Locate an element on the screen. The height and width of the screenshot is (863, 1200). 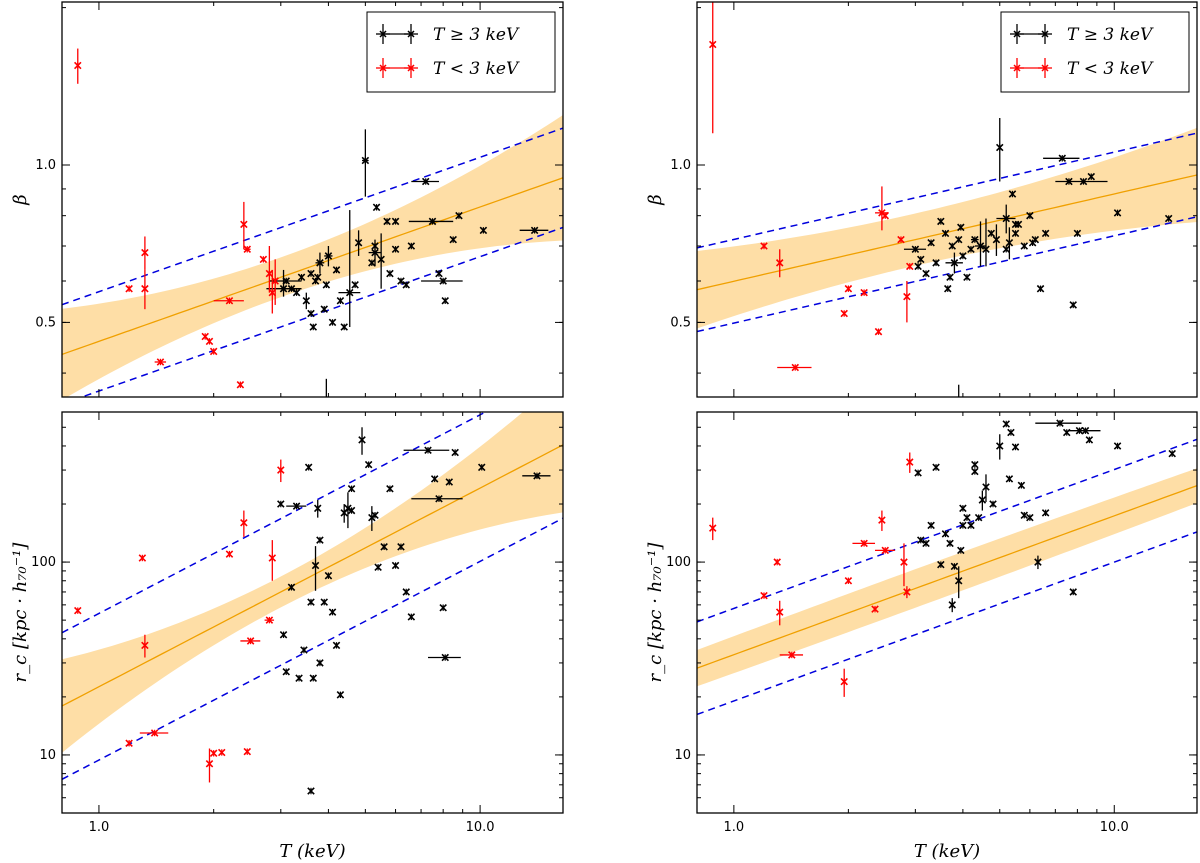
confidence-band is located at coordinates (947, 228).